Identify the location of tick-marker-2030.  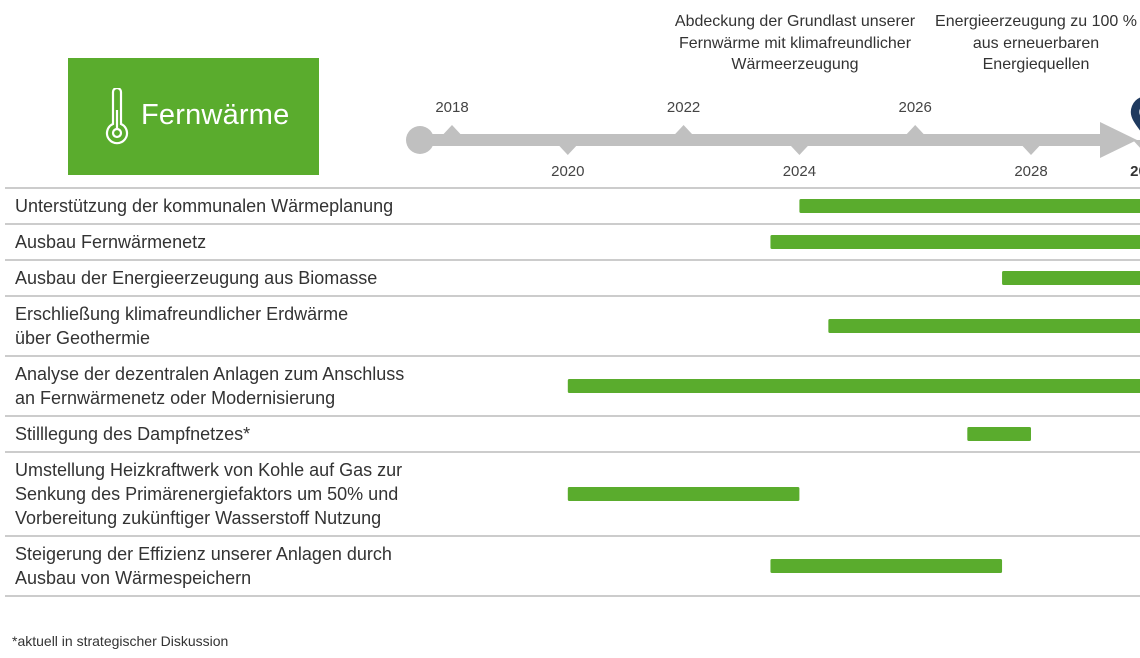
(1136, 144).